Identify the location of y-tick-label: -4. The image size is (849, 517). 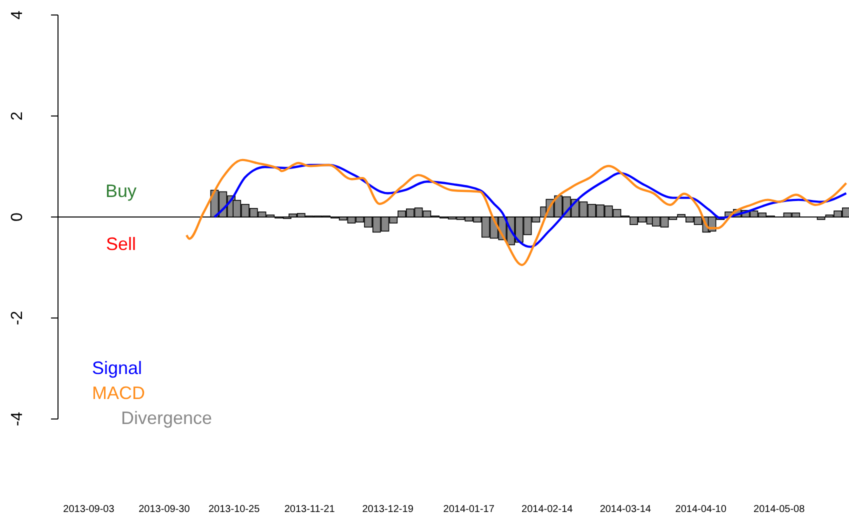
(17, 419).